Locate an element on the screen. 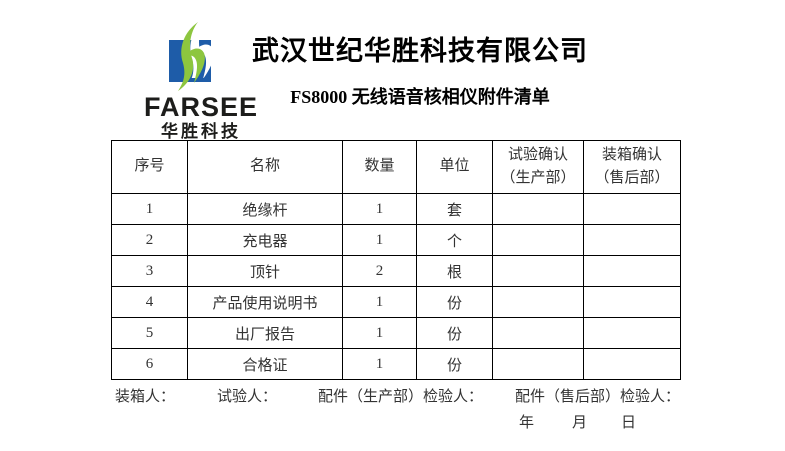 This screenshot has width=785, height=451. table-row: 2 充电器 1 个 is located at coordinates (396, 240).